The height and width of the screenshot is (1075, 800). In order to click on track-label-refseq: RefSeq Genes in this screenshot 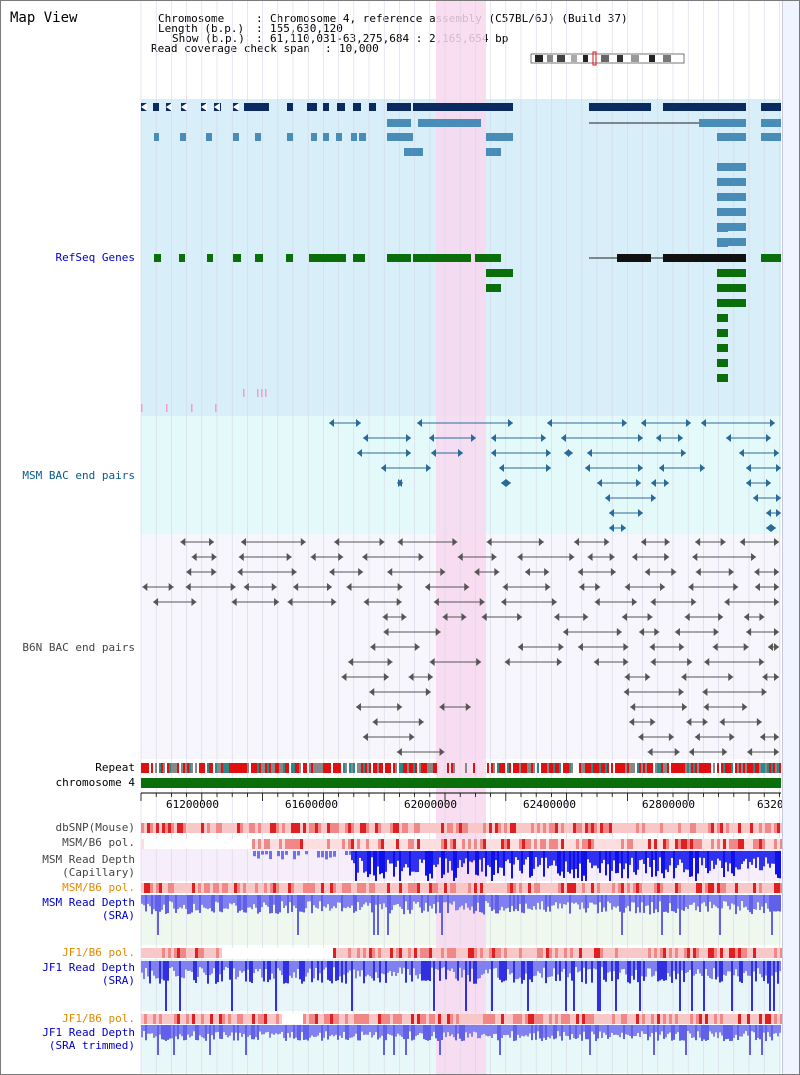, I will do `click(95, 257)`.